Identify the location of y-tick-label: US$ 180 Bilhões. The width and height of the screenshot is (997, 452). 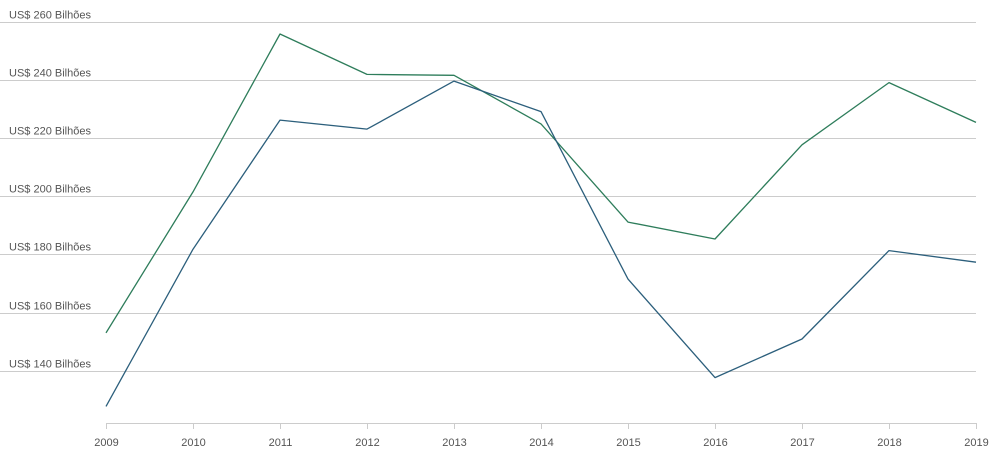
(50, 248).